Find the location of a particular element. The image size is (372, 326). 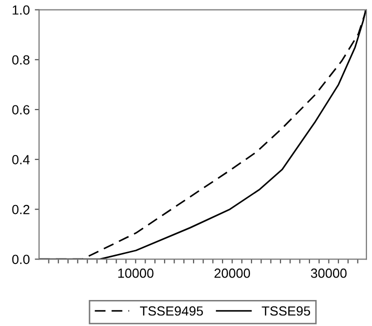

y-tick-label: 0.4 is located at coordinates (21, 159).